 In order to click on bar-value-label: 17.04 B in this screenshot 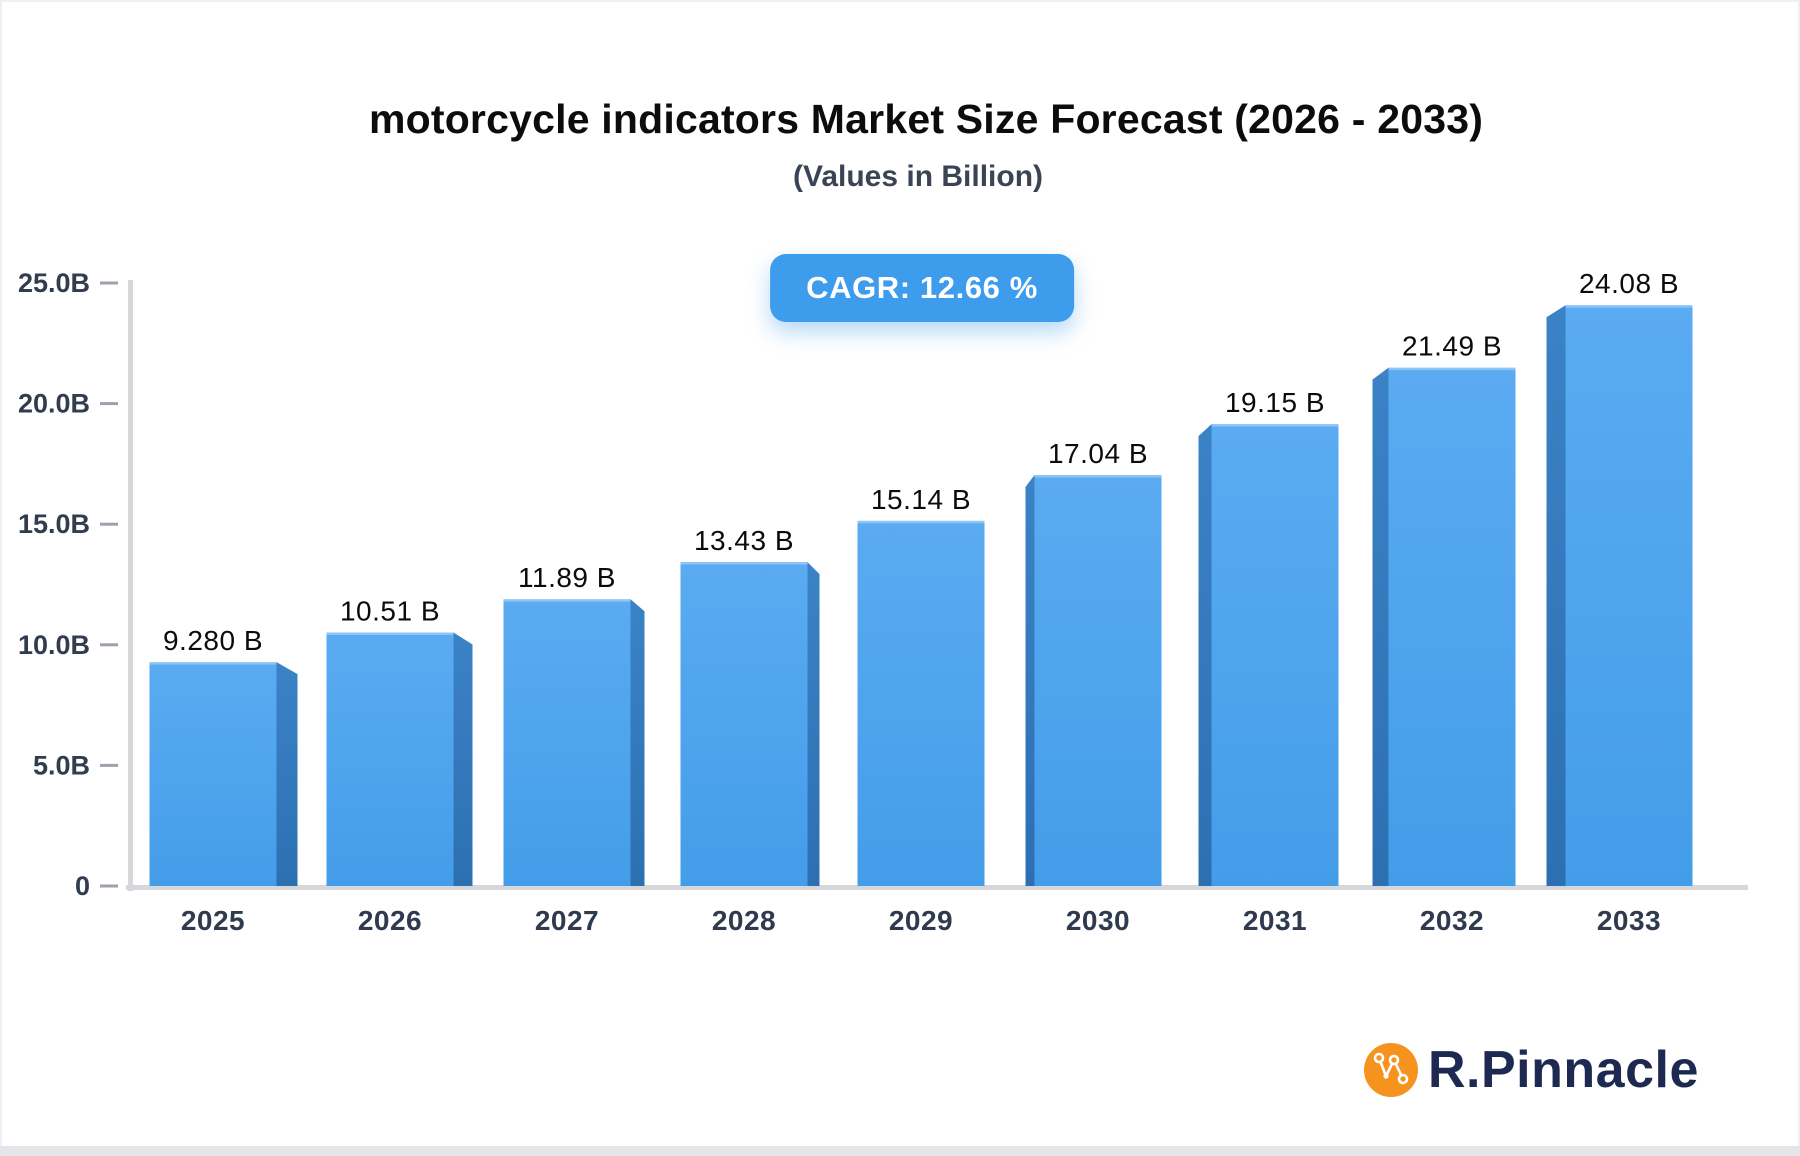, I will do `click(1098, 453)`.